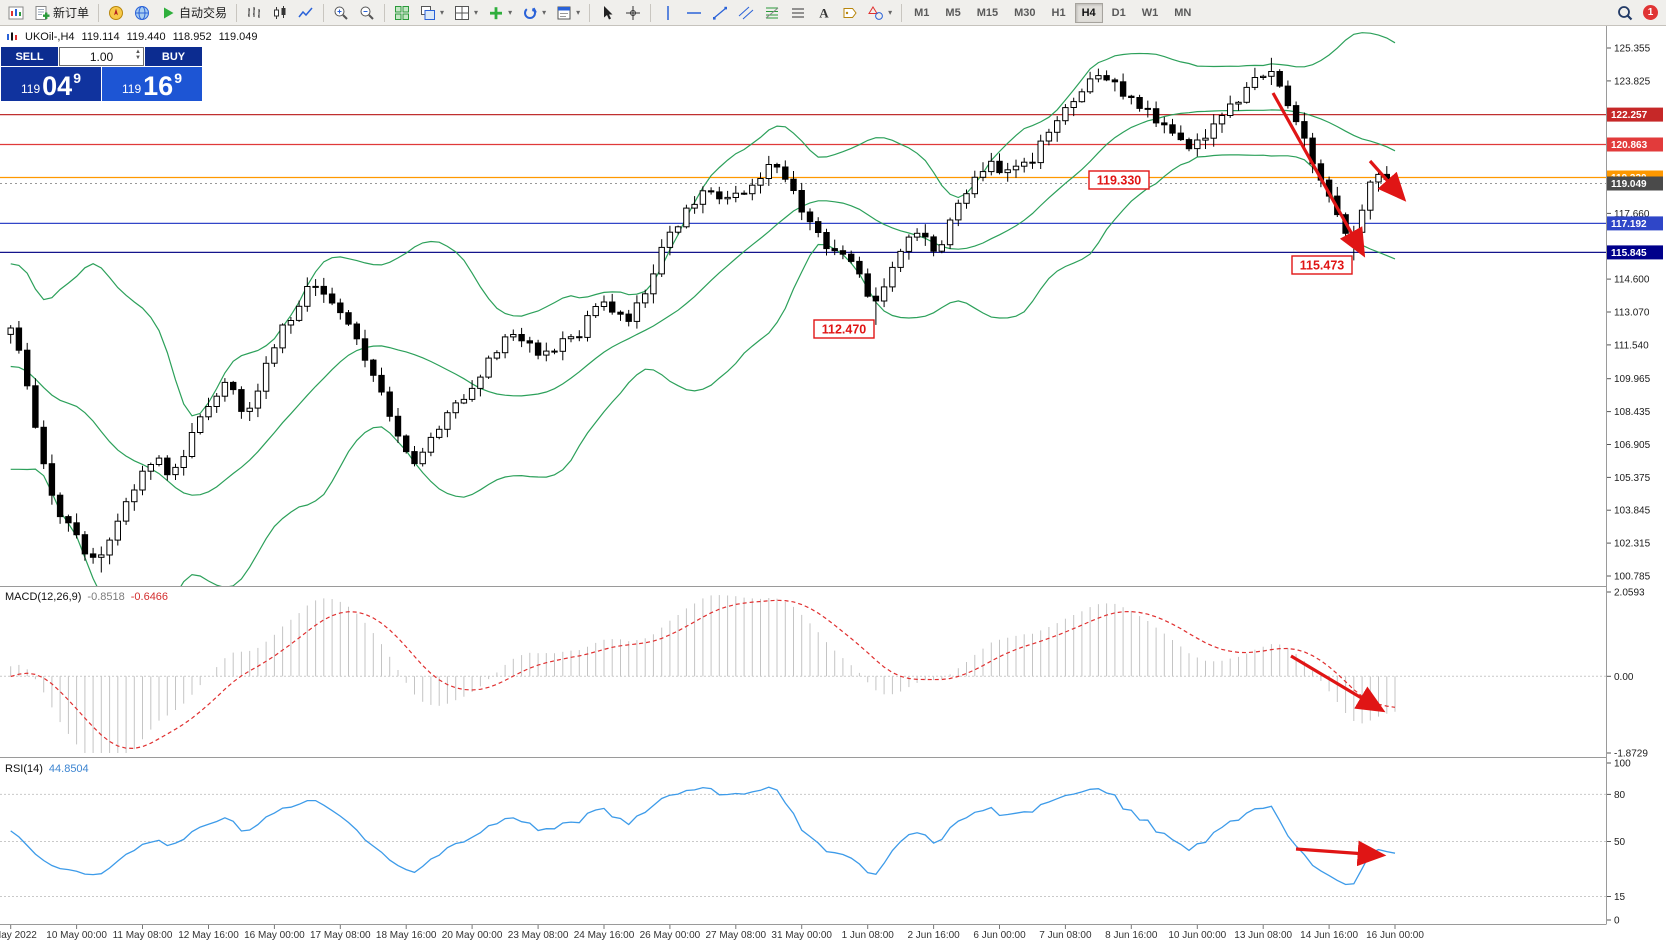 The width and height of the screenshot is (1666, 944). I want to click on volume-spinner: ▲ ▼, so click(138, 55).